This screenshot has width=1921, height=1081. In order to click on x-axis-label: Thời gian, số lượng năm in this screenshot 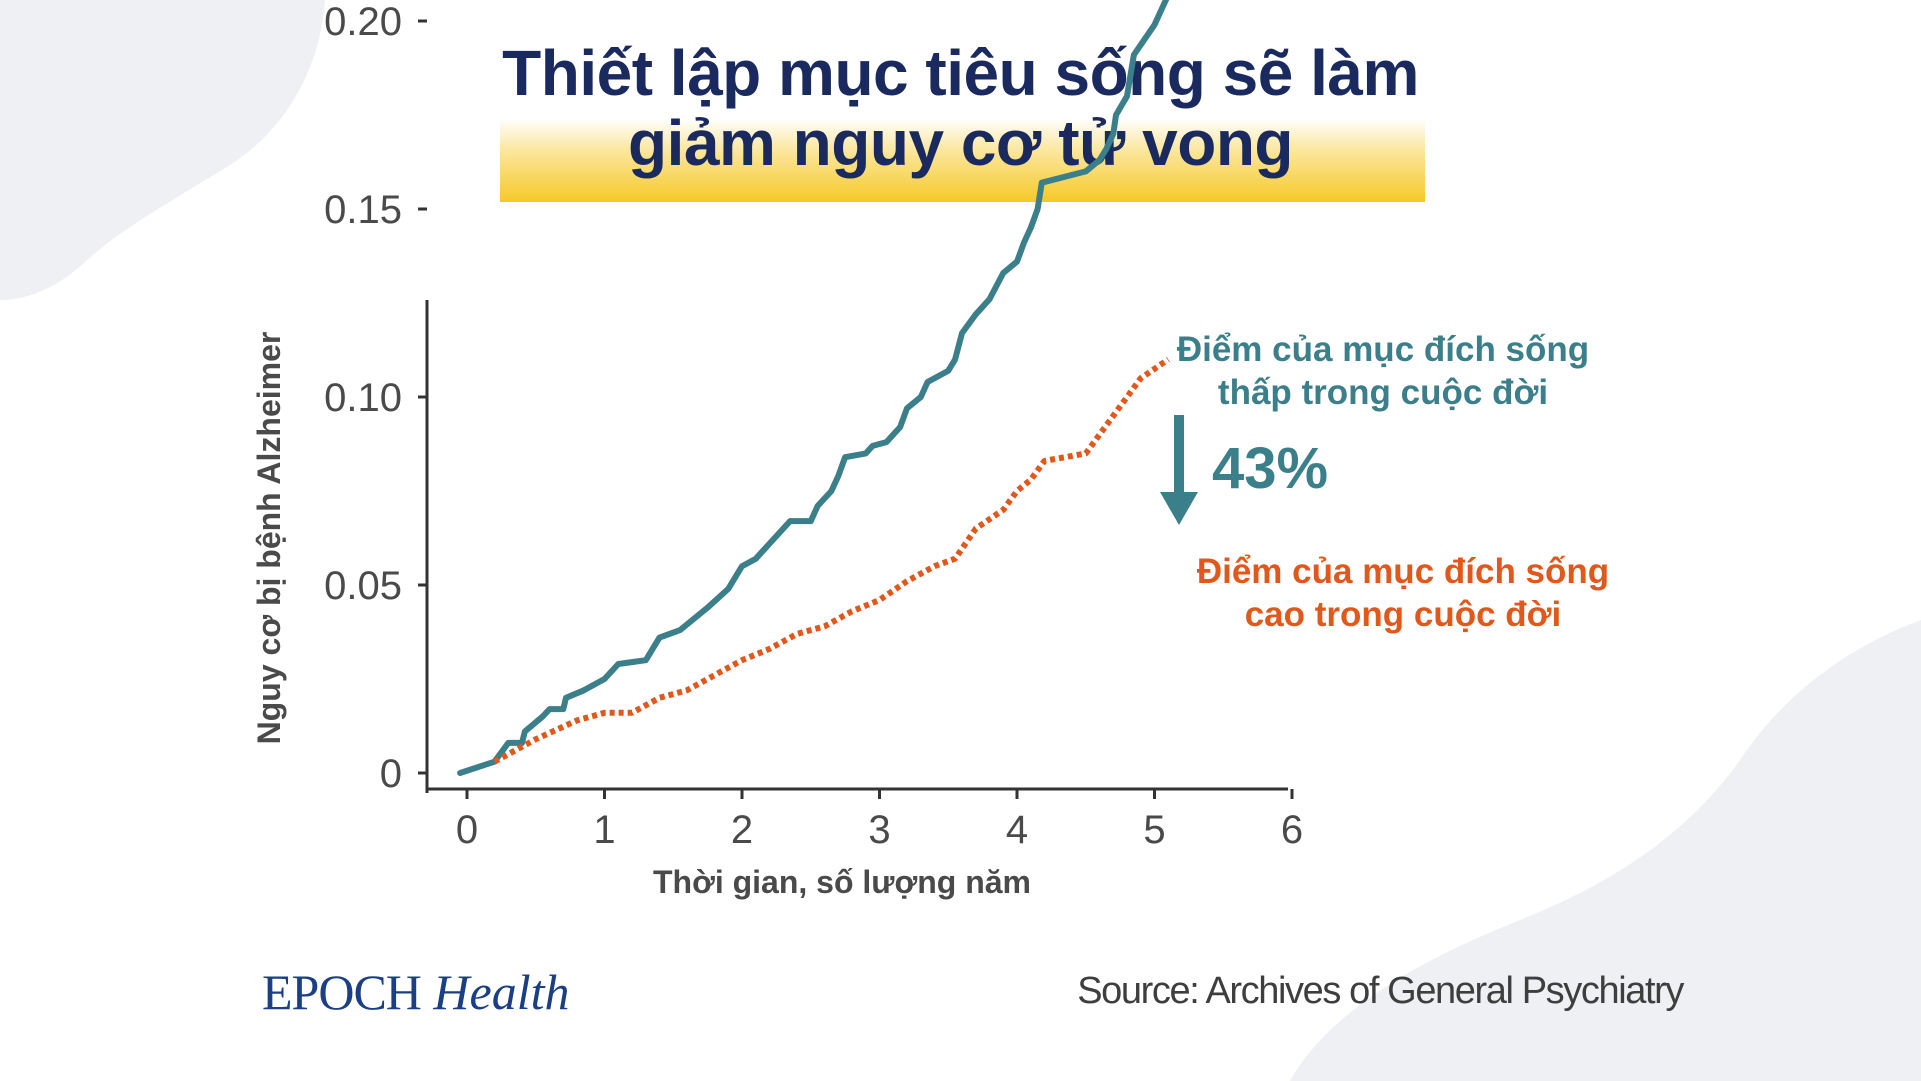, I will do `click(842, 882)`.